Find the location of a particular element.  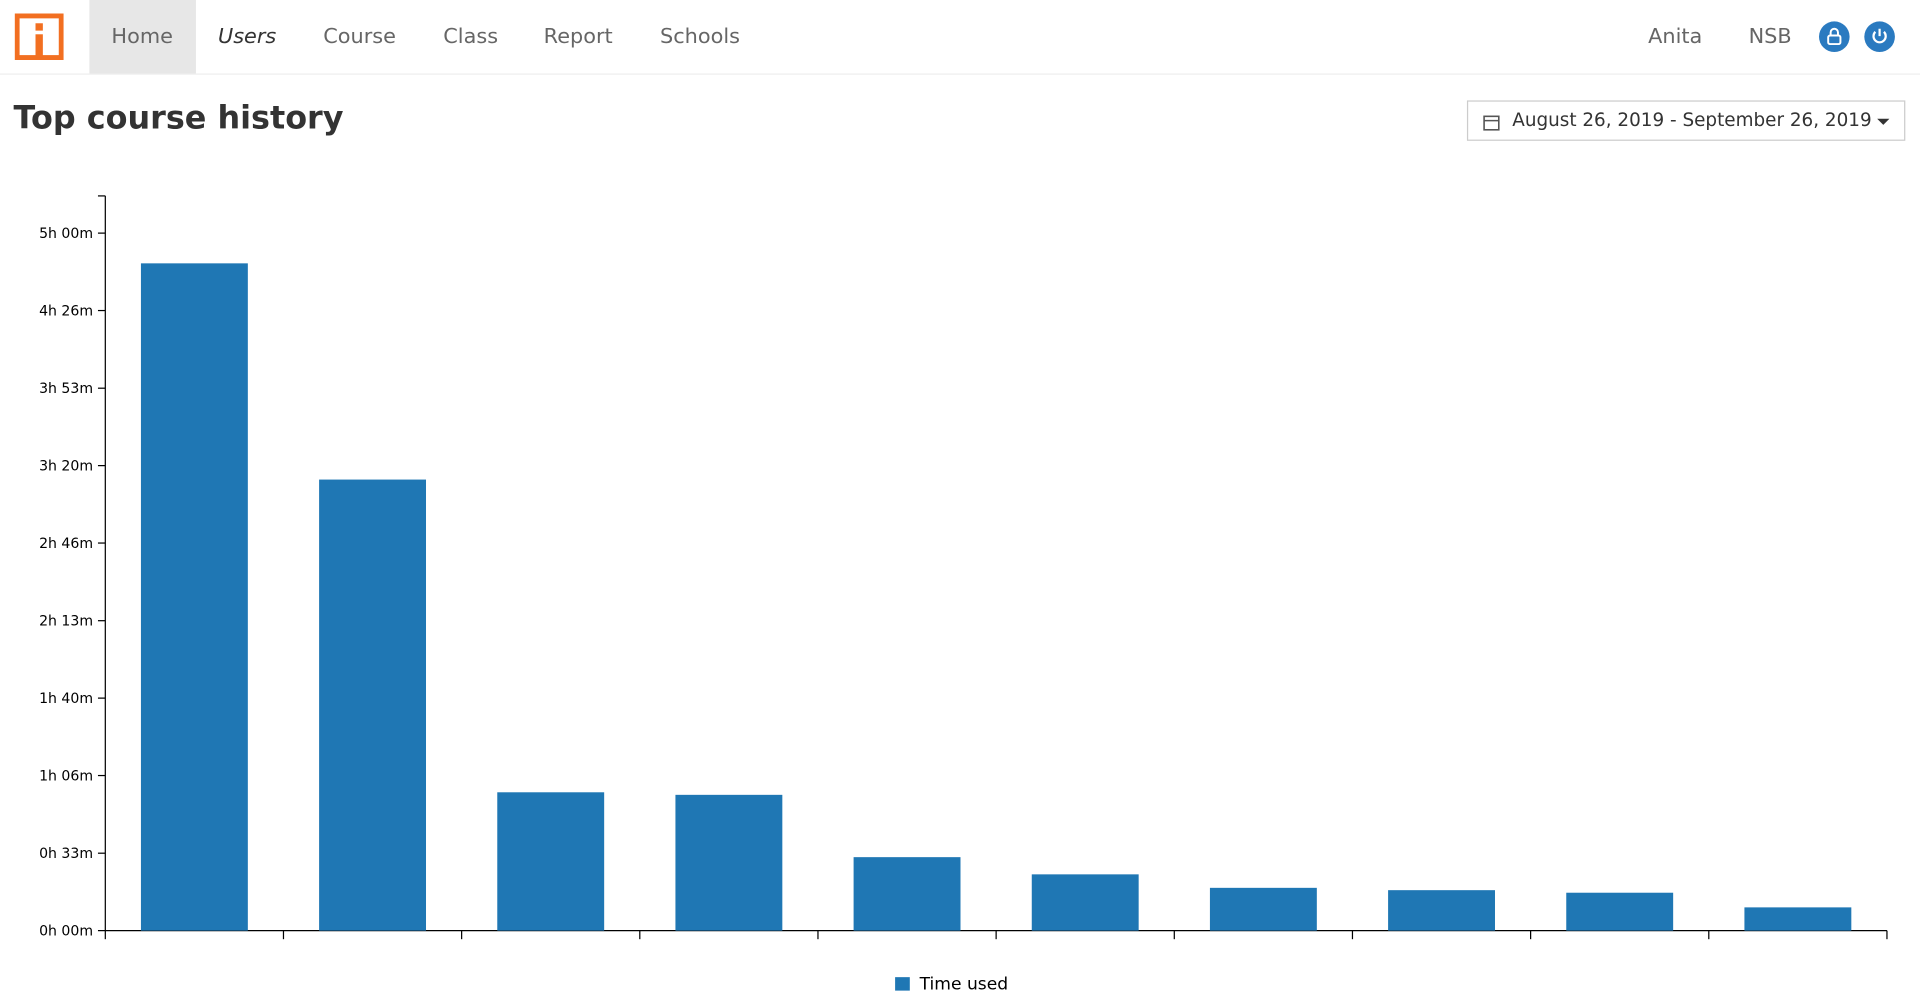

y-tick-label: 5h 00m is located at coordinates (66, 234).